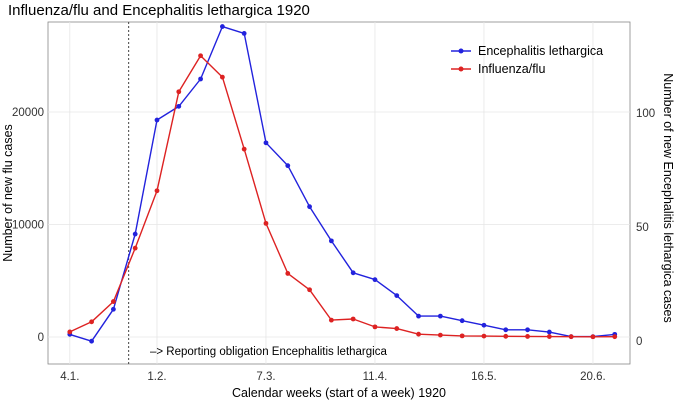  What do you see at coordinates (645, 114) in the screenshot?
I see `y-tick-label-right: 100` at bounding box center [645, 114].